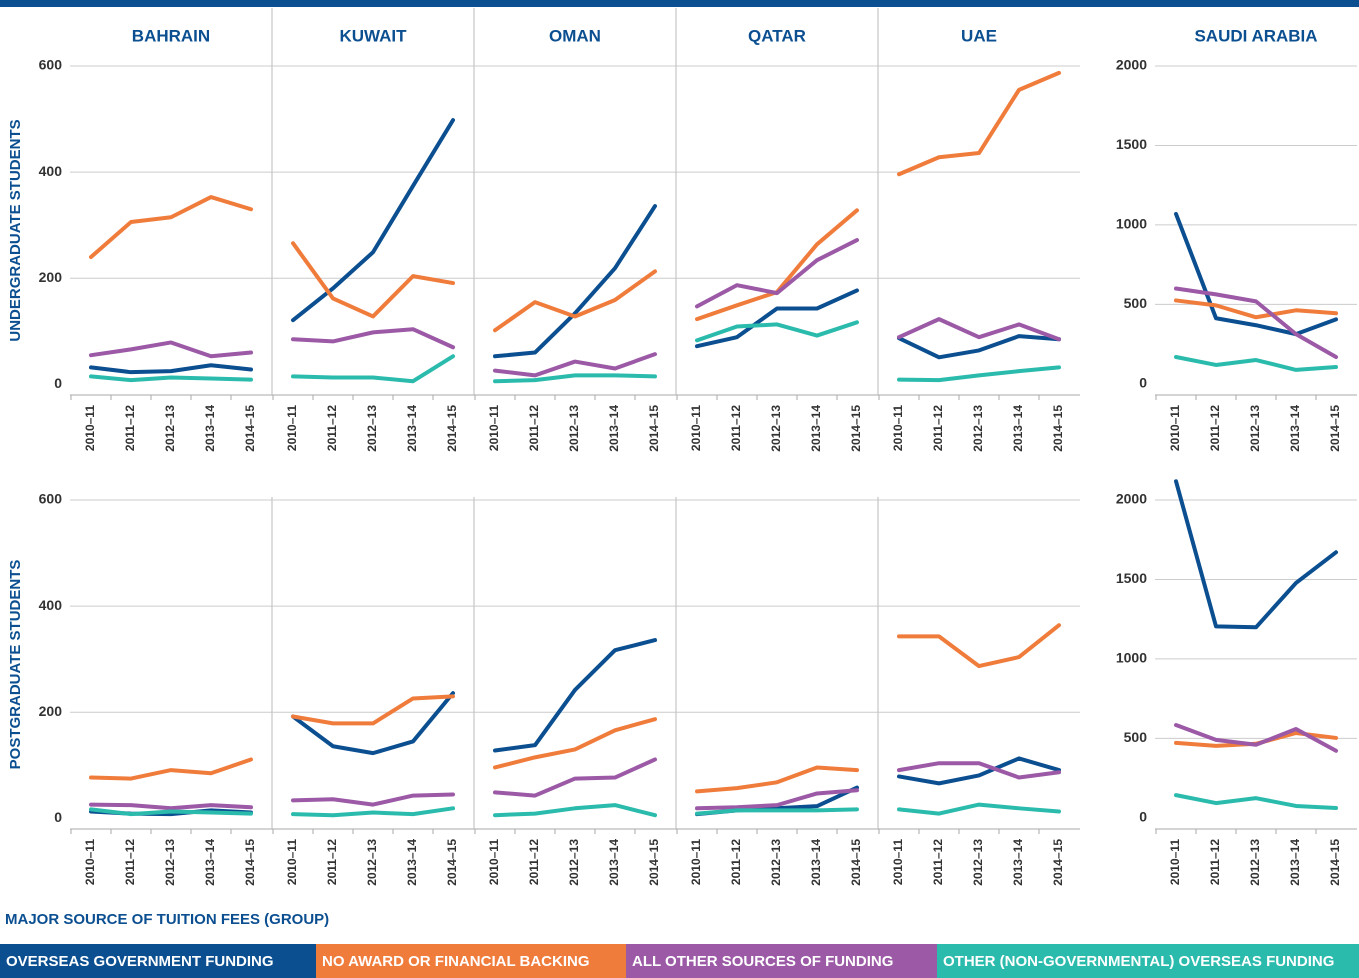  I want to click on panel-title: SAUDI ARABIA, so click(1255, 35).